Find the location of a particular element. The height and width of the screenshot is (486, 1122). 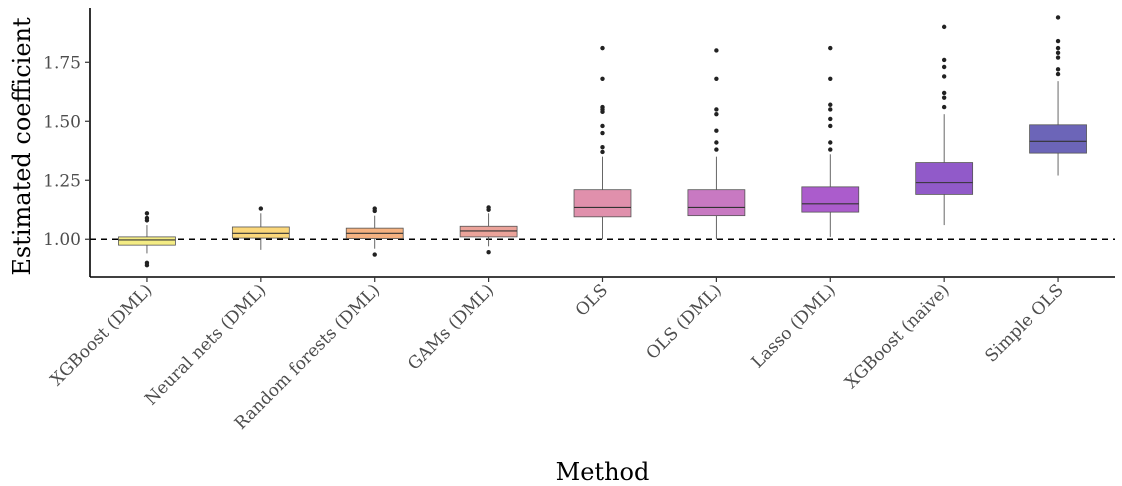

x-tick-label: XGBoost (naive) is located at coordinates (897, 336).